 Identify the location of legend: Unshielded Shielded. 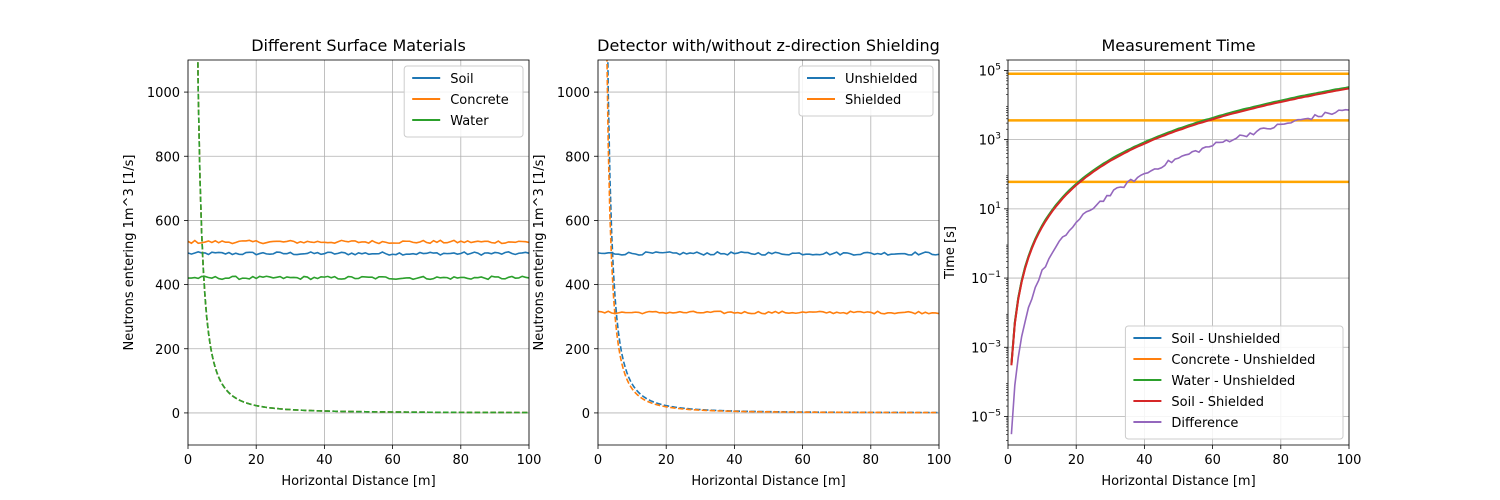
(866, 91).